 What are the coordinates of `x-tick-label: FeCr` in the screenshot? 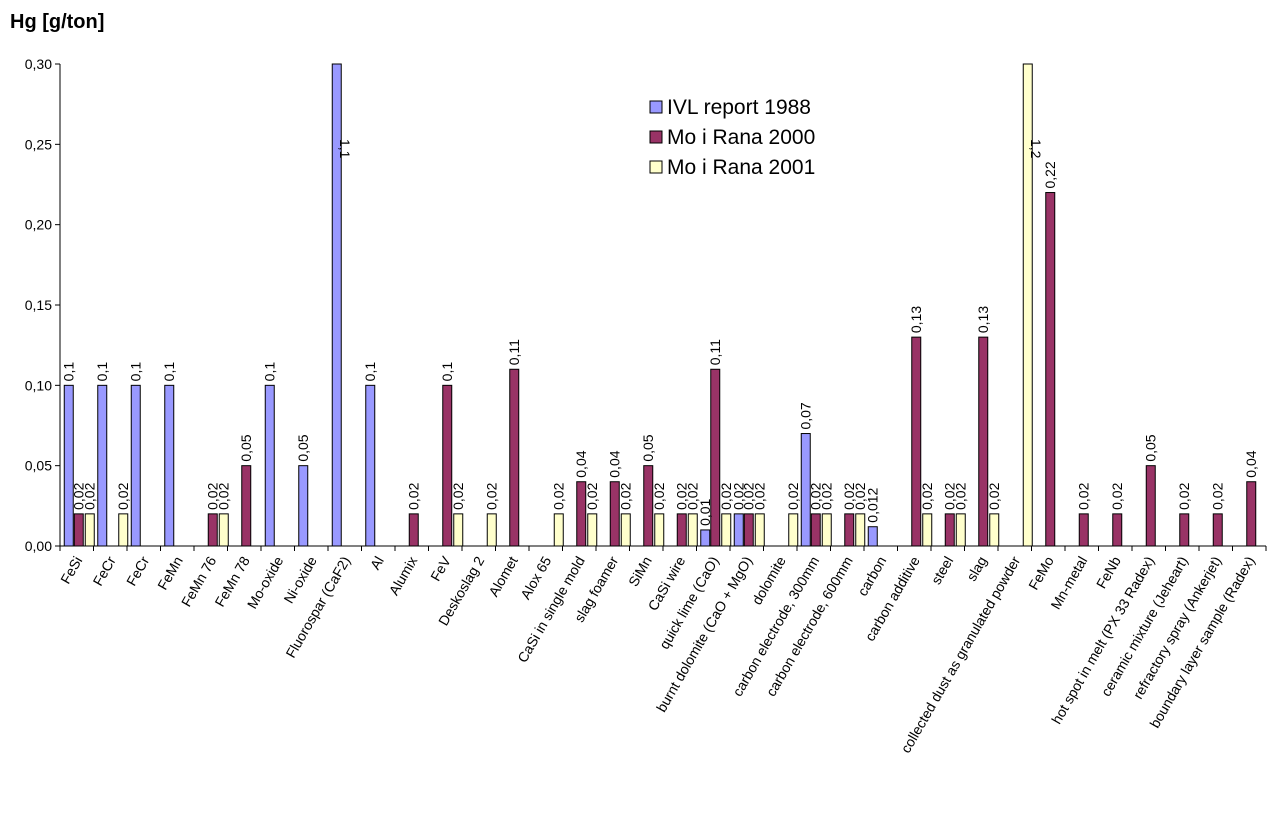 It's located at (104, 570).